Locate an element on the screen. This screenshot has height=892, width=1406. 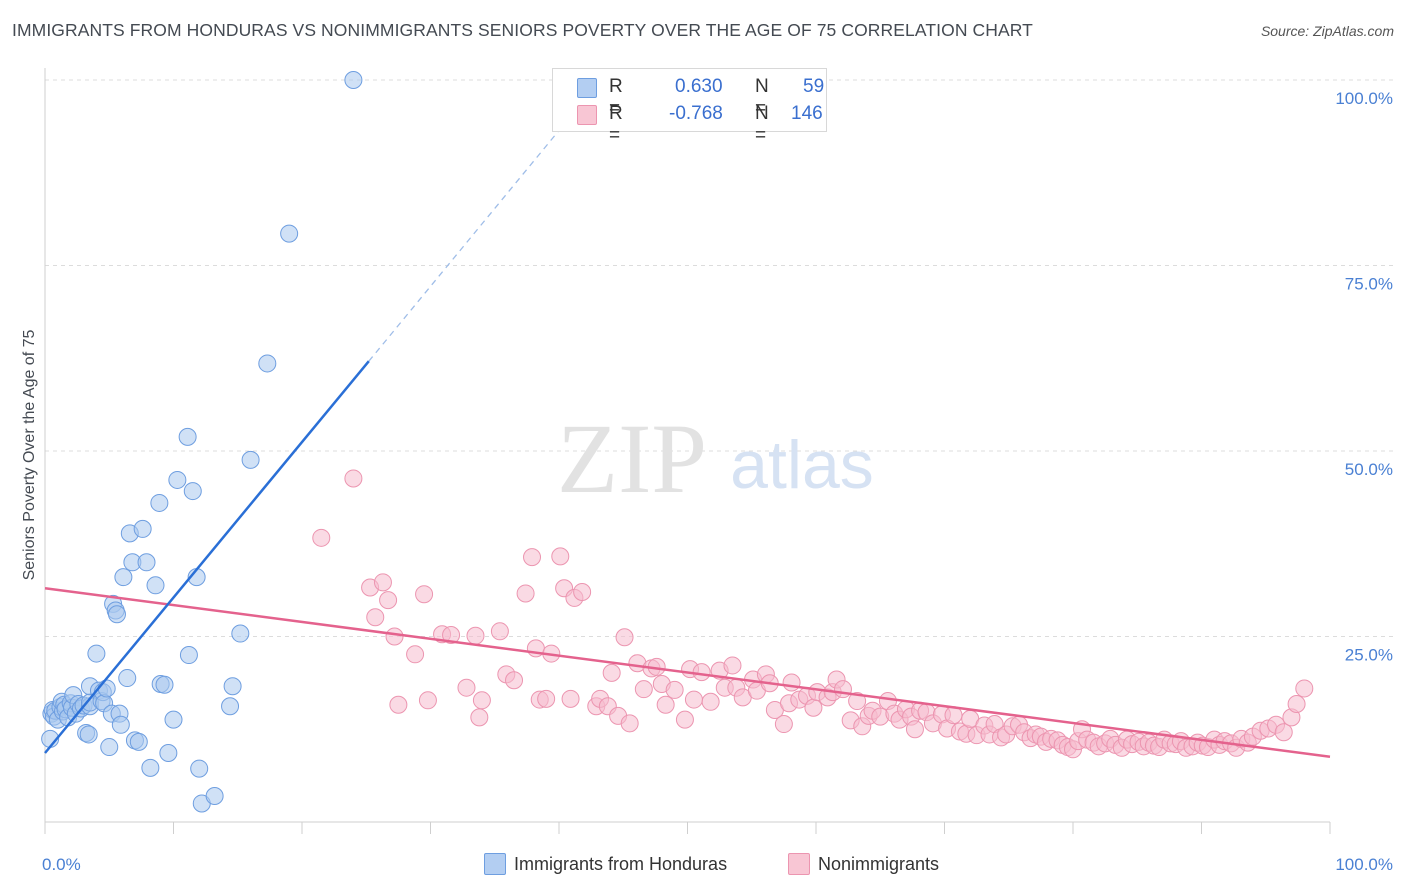
legend-n-value: 146 is located at coordinates (807, 113).